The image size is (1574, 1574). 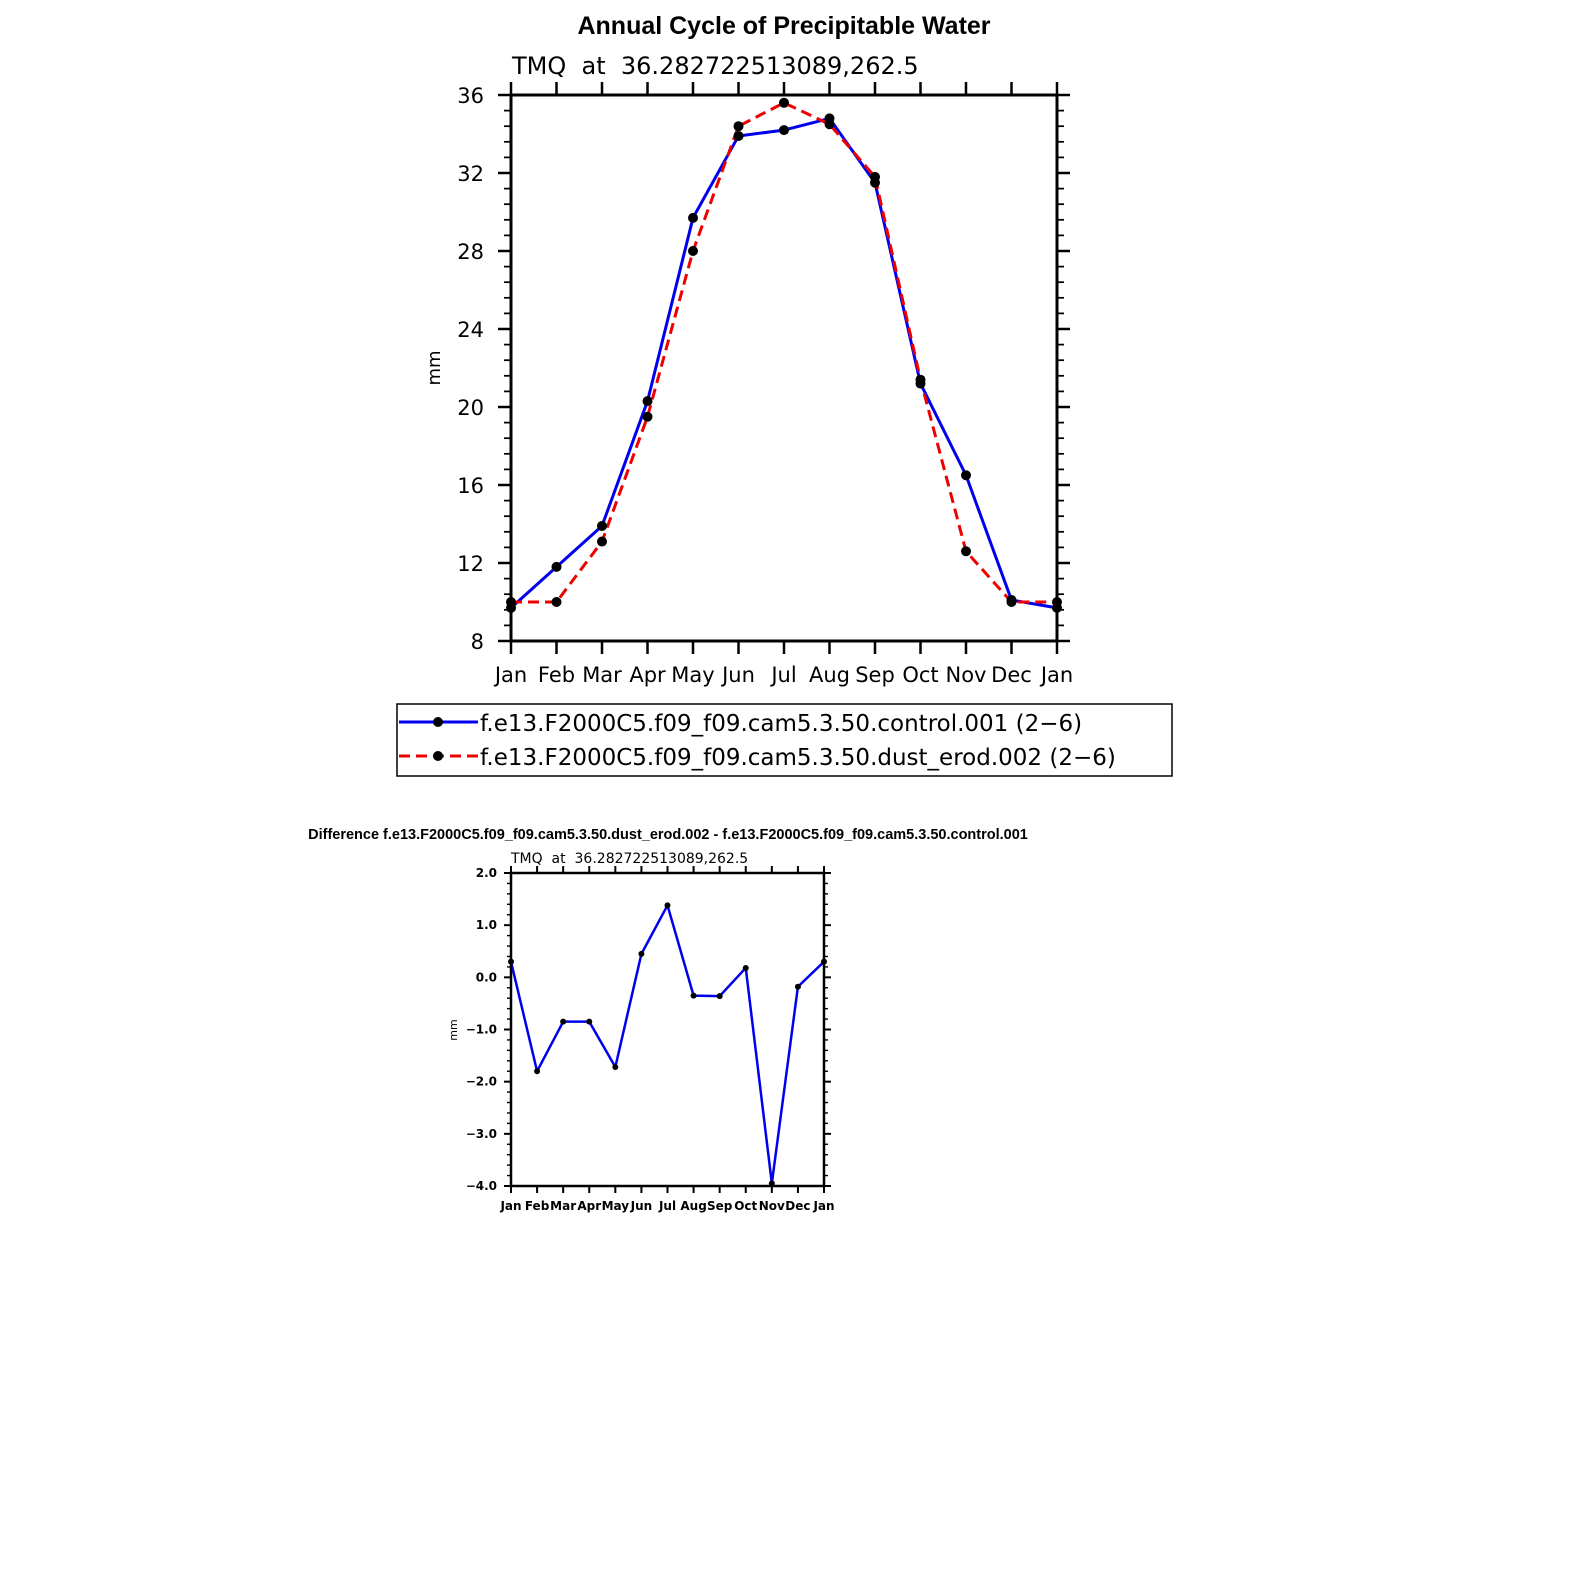 I want to click on y-tick-label: −4.0, so click(x=481, y=1186).